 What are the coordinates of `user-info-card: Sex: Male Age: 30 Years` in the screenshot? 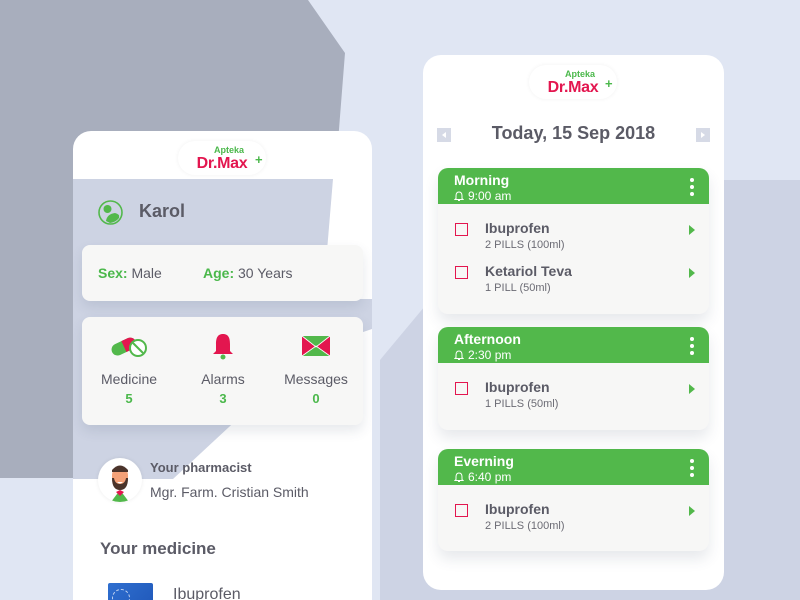 It's located at (222, 273).